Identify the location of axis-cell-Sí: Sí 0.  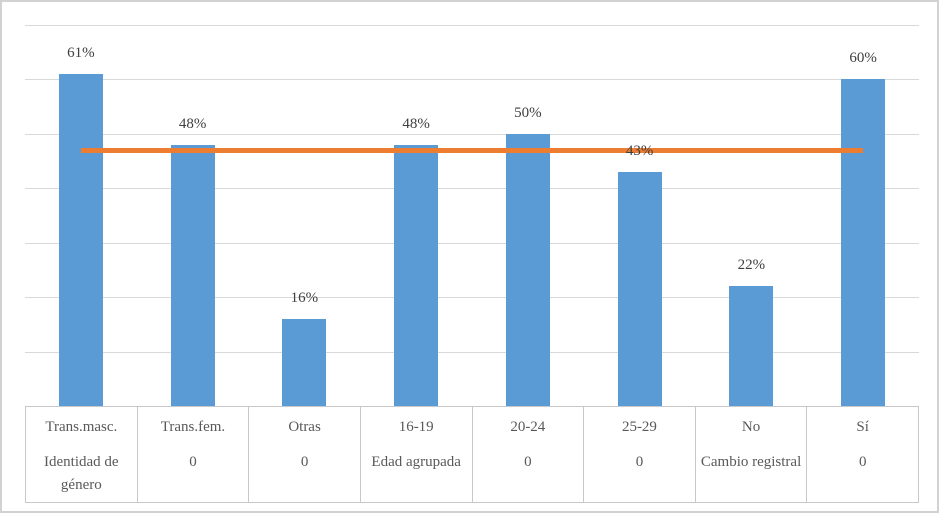
(862, 454).